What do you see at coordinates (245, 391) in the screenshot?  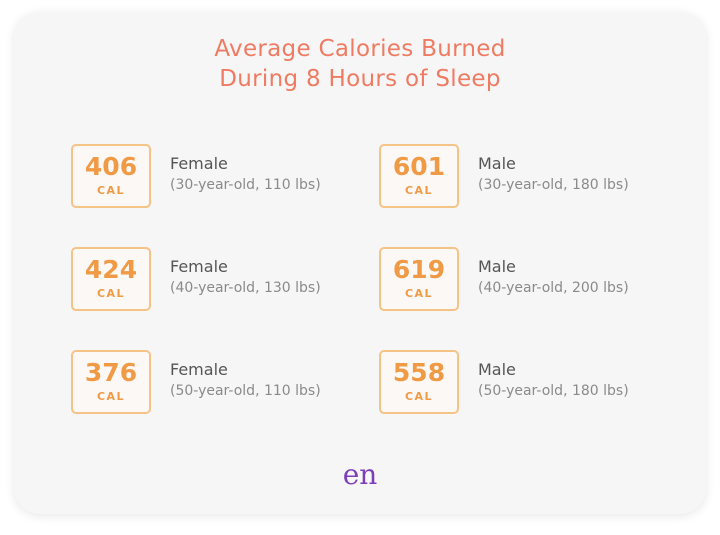 I see `person-detail: (50-year-old, 110 lbs)` at bounding box center [245, 391].